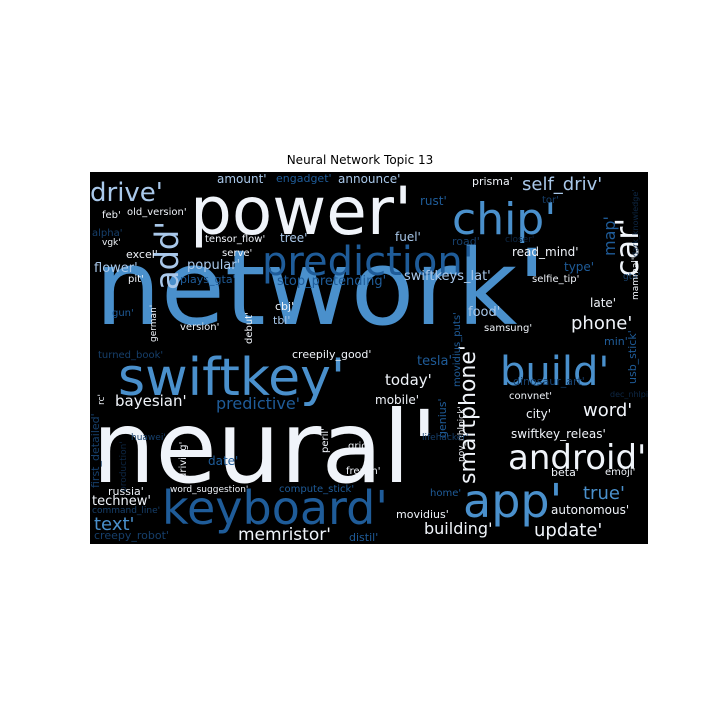 This screenshot has width=720, height=720. I want to click on word-map: map', so click(609, 236).